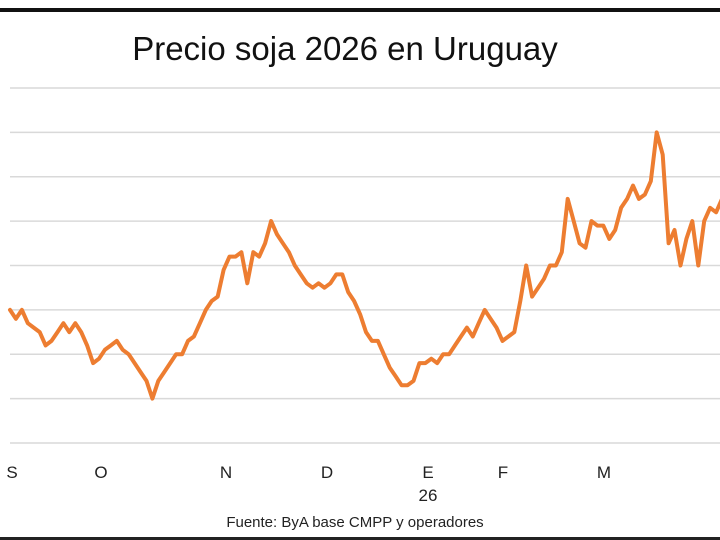 The width and height of the screenshot is (720, 540). What do you see at coordinates (327, 472) in the screenshot?
I see `x-tick-label: D` at bounding box center [327, 472].